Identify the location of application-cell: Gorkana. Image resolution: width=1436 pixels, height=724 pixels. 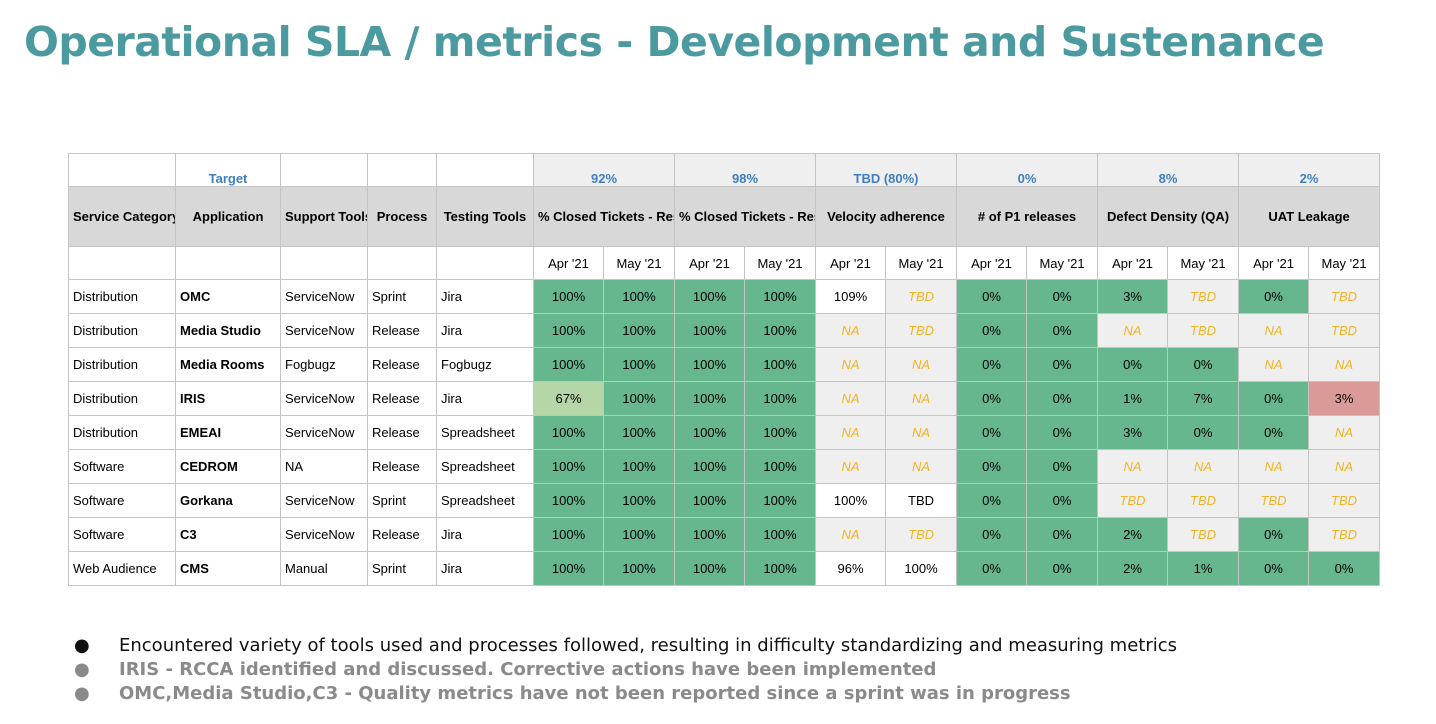
(228, 500).